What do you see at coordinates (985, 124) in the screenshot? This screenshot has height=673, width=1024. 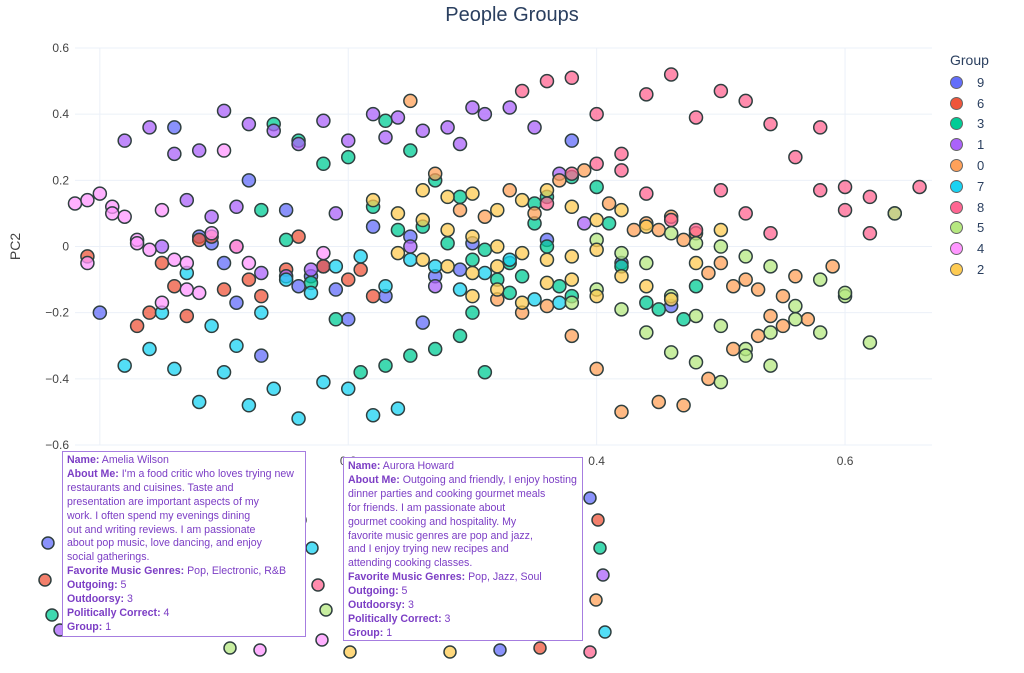 I see `legend-item-group-3: 3` at bounding box center [985, 124].